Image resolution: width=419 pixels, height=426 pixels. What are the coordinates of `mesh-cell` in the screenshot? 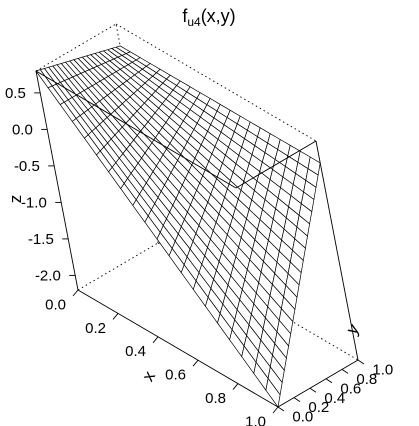 It's located at (273, 392).